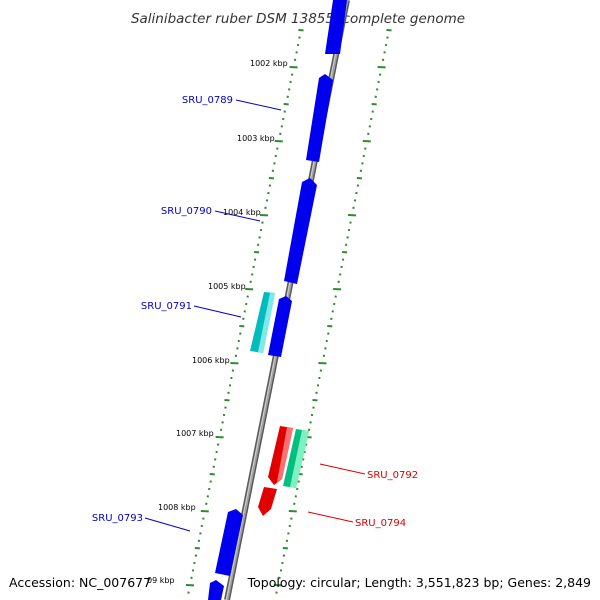  What do you see at coordinates (207, 100) in the screenshot?
I see `gene-label-sru-0789: SRU_0789` at bounding box center [207, 100].